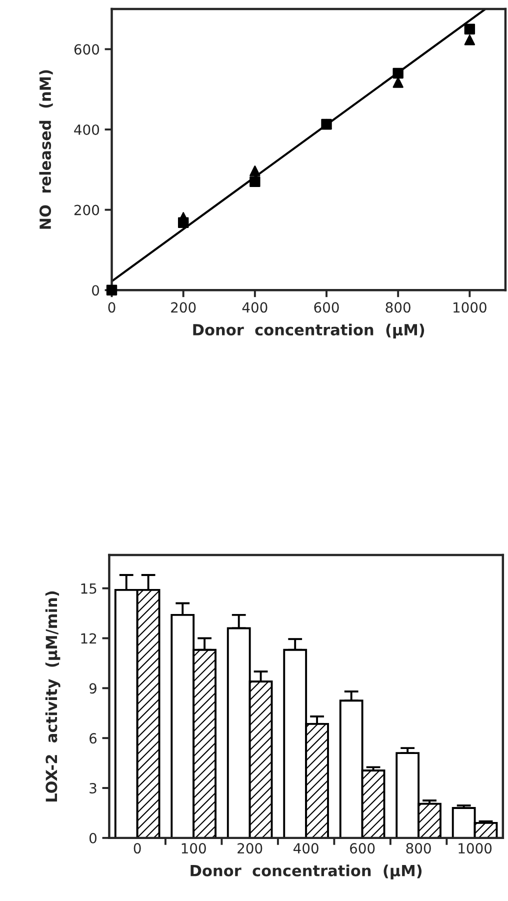  Describe the element at coordinates (87, 210) in the screenshot. I see `y-tick-label: 200` at that location.